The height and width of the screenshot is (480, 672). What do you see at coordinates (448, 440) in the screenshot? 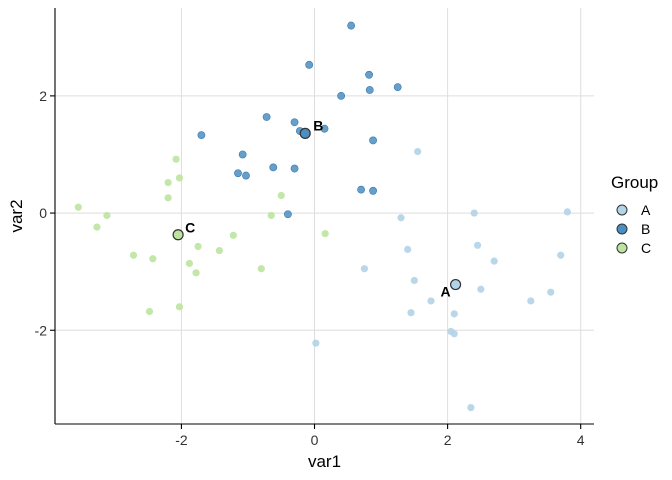
I see `x-tick-label-2: 2` at bounding box center [448, 440].